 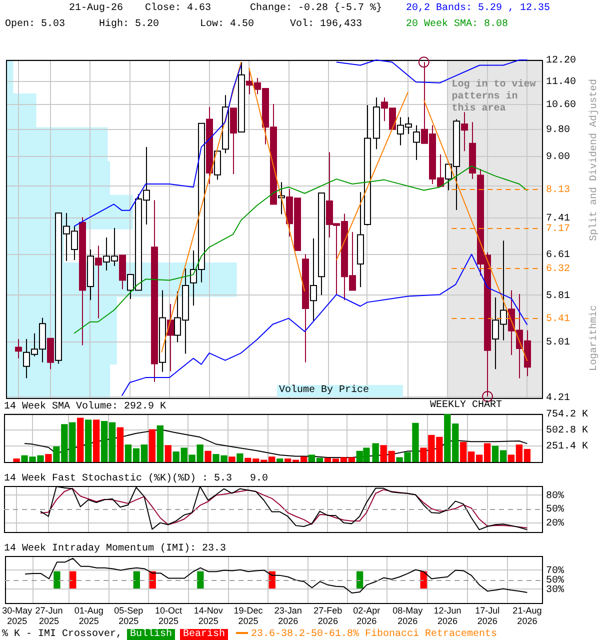 What do you see at coordinates (594, 338) in the screenshot?
I see `text: Logarithmic` at bounding box center [594, 338].